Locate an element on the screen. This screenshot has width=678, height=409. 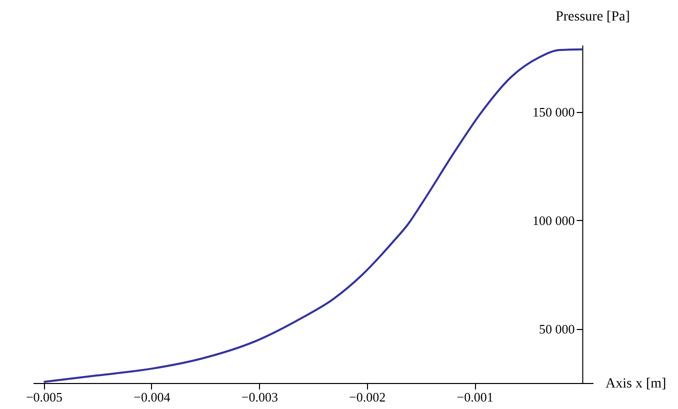
y-tick-label: 100 000 is located at coordinates (553, 220).